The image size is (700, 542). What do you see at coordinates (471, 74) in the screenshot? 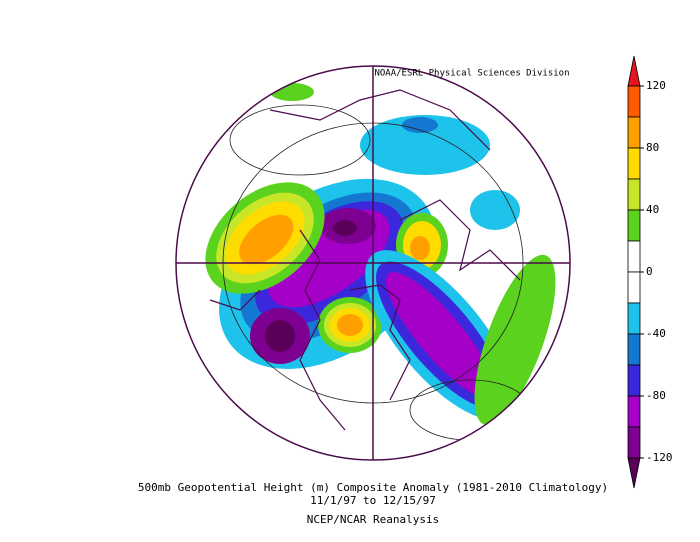
I see `credit: NOAA/ESRL Physical Sciences Division` at bounding box center [471, 74].